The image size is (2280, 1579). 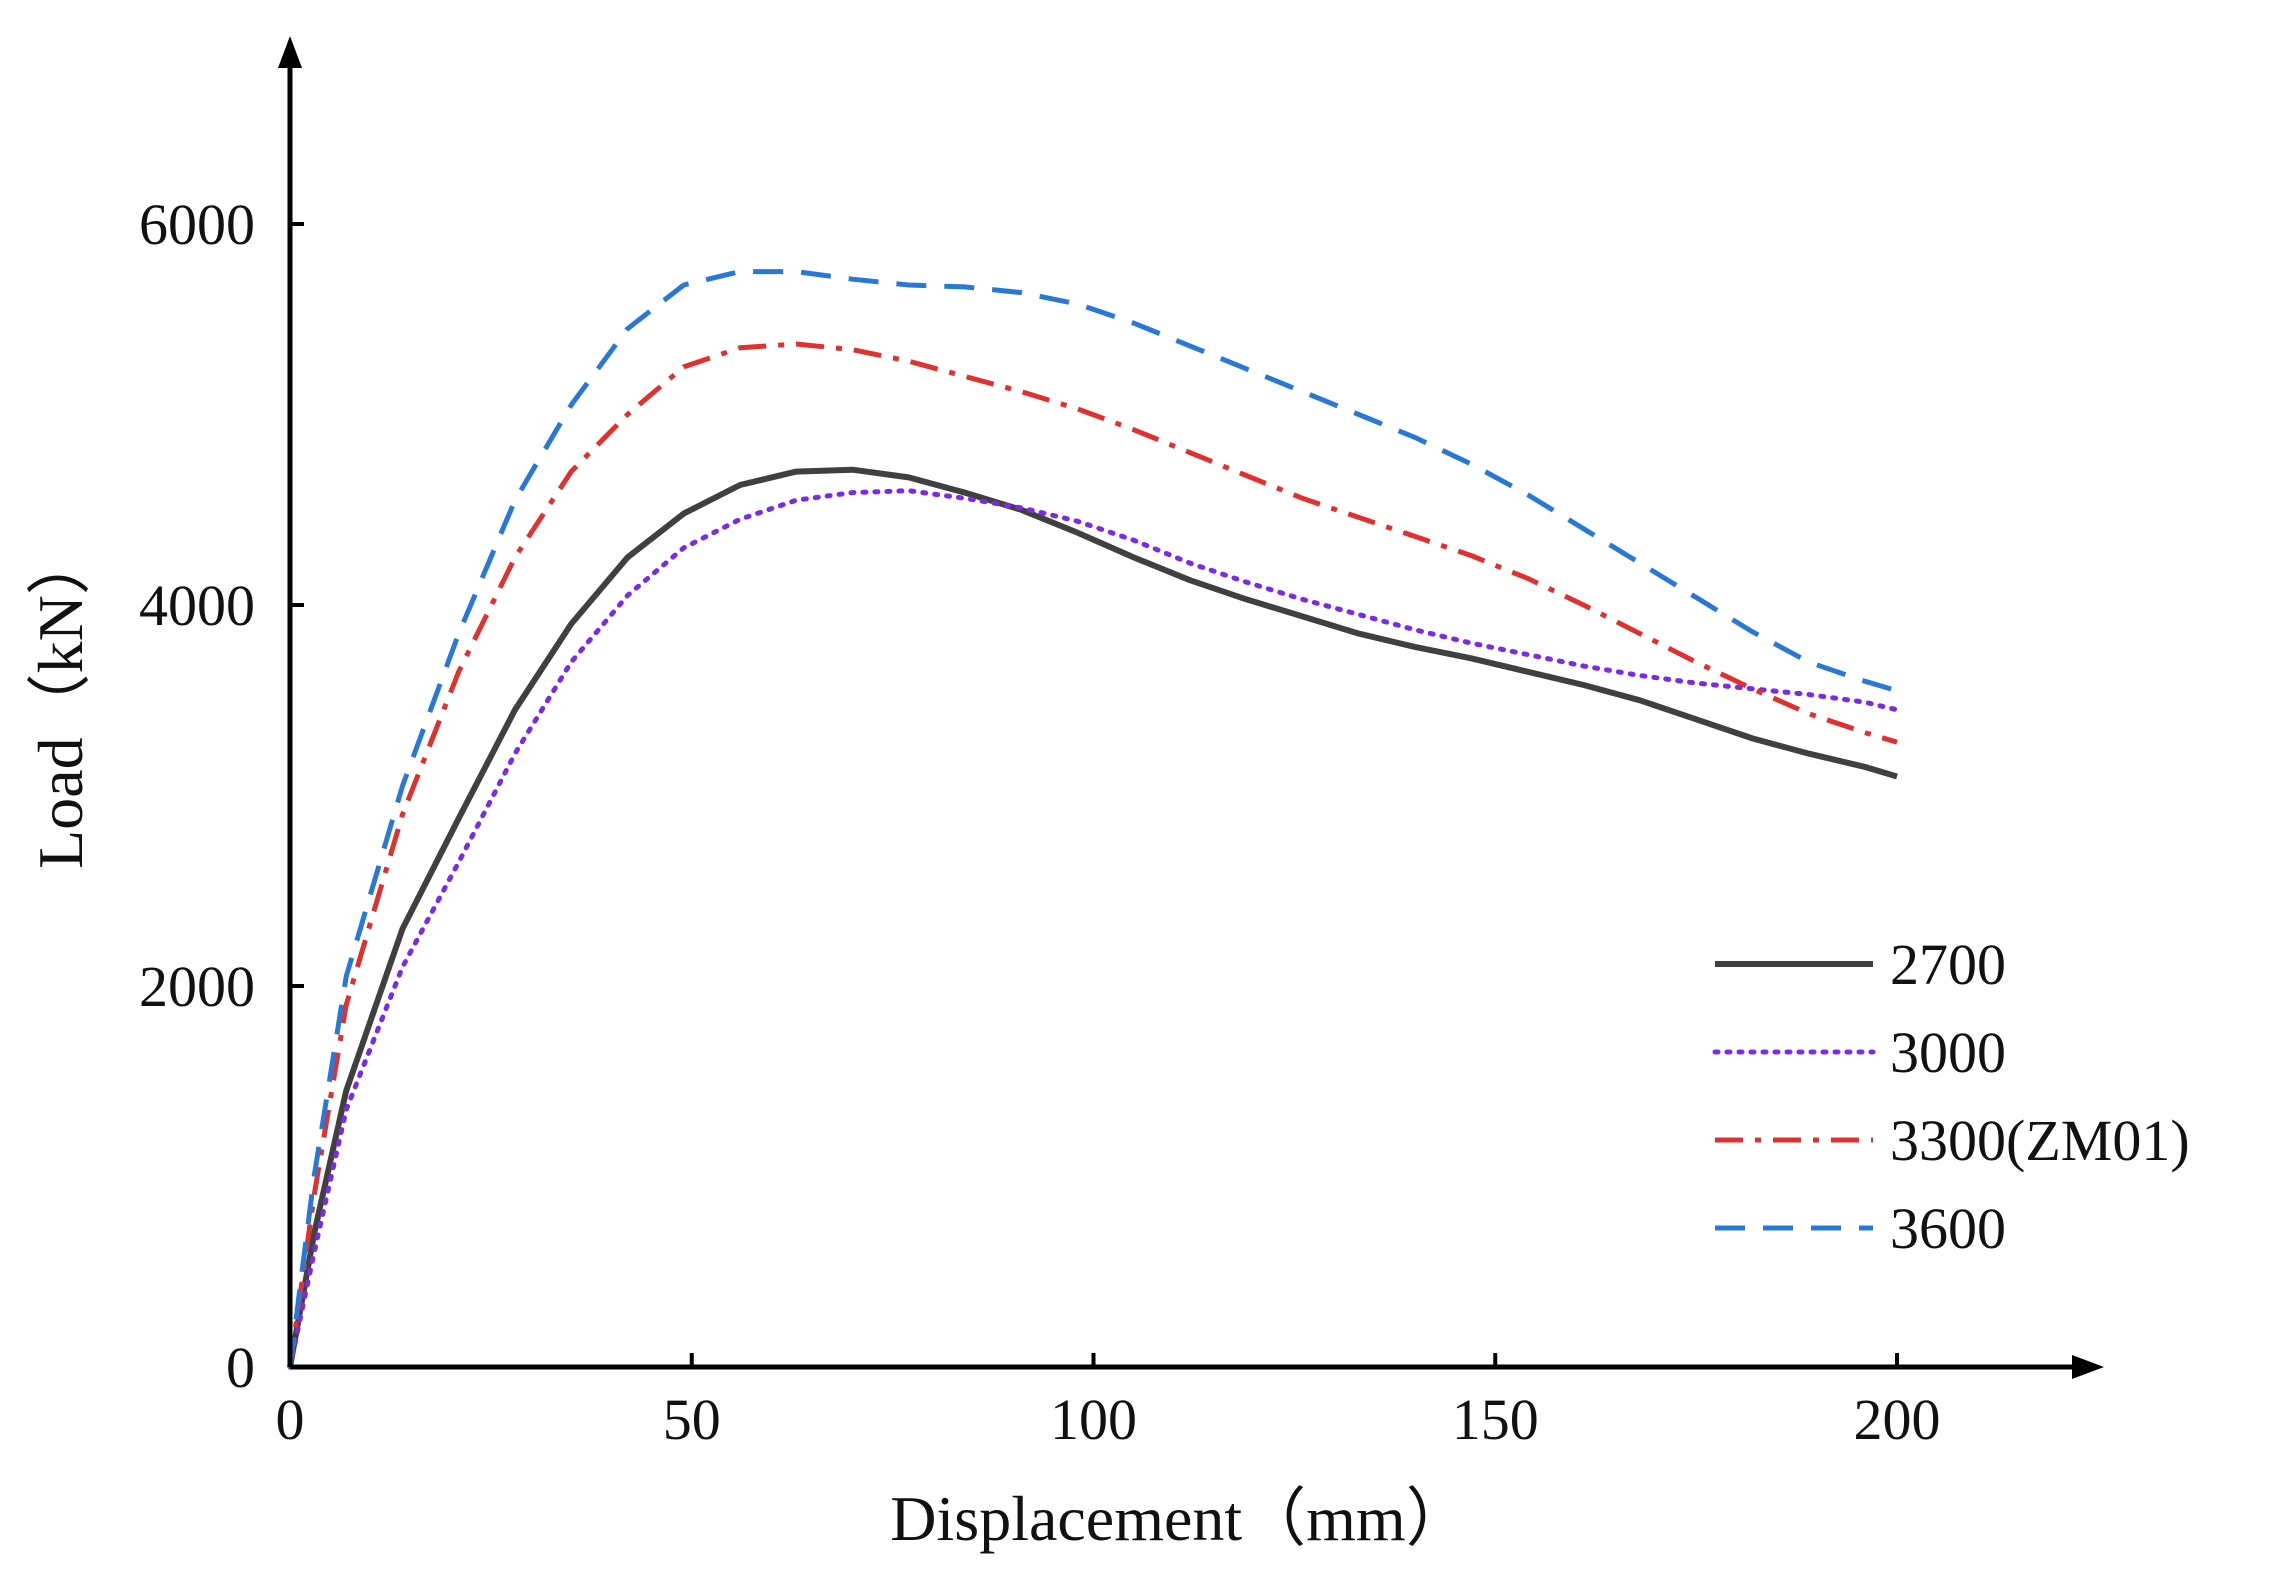 What do you see at coordinates (692, 1419) in the screenshot?
I see `x-tick-label: 50` at bounding box center [692, 1419].